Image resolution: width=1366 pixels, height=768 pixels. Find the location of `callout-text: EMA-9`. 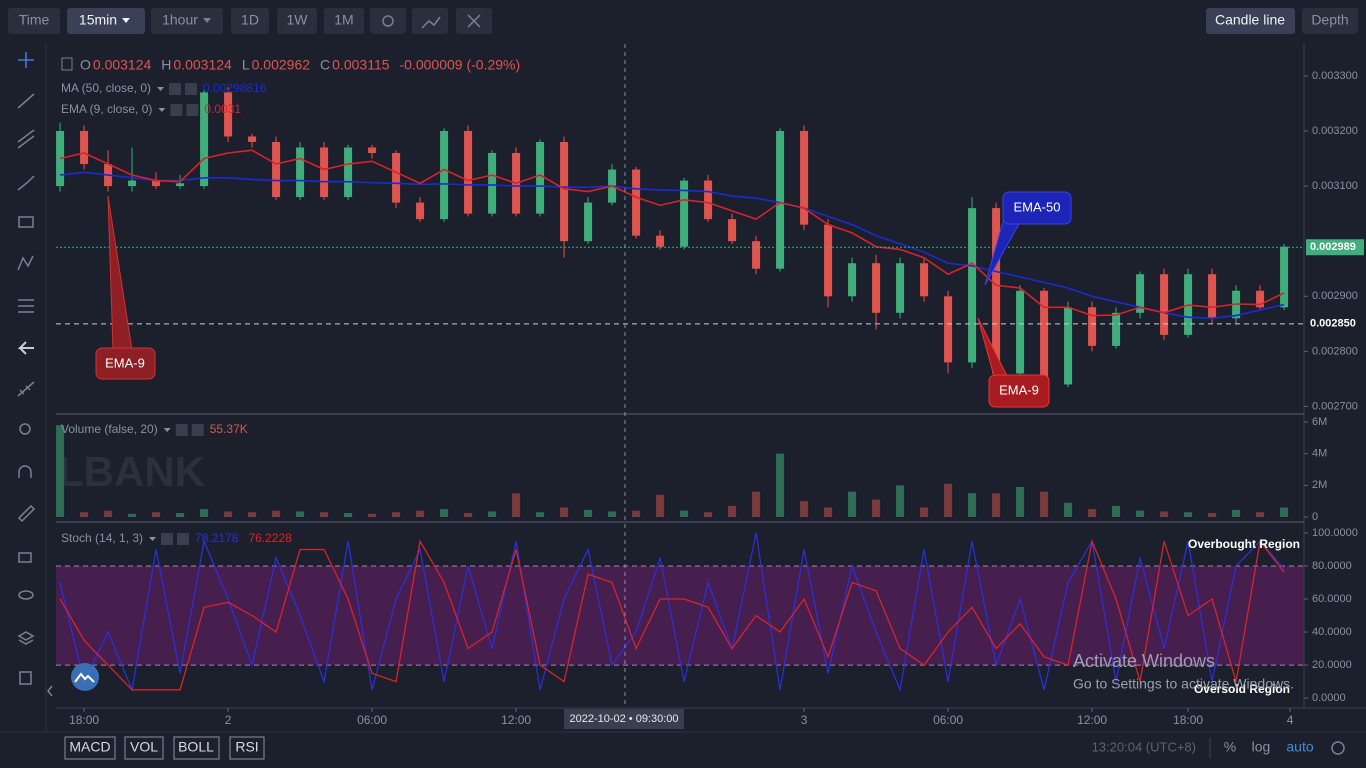

callout-text: EMA-9 is located at coordinates (1019, 389).